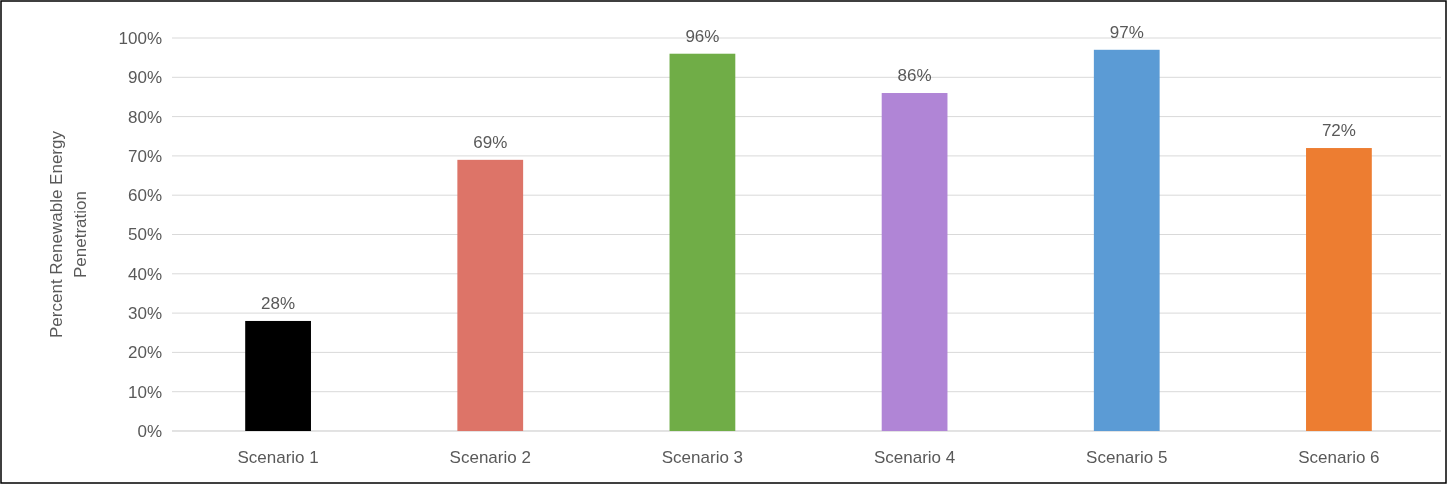 This screenshot has height=484, width=1447. What do you see at coordinates (144, 156) in the screenshot?
I see `y-tick-label: 70%` at bounding box center [144, 156].